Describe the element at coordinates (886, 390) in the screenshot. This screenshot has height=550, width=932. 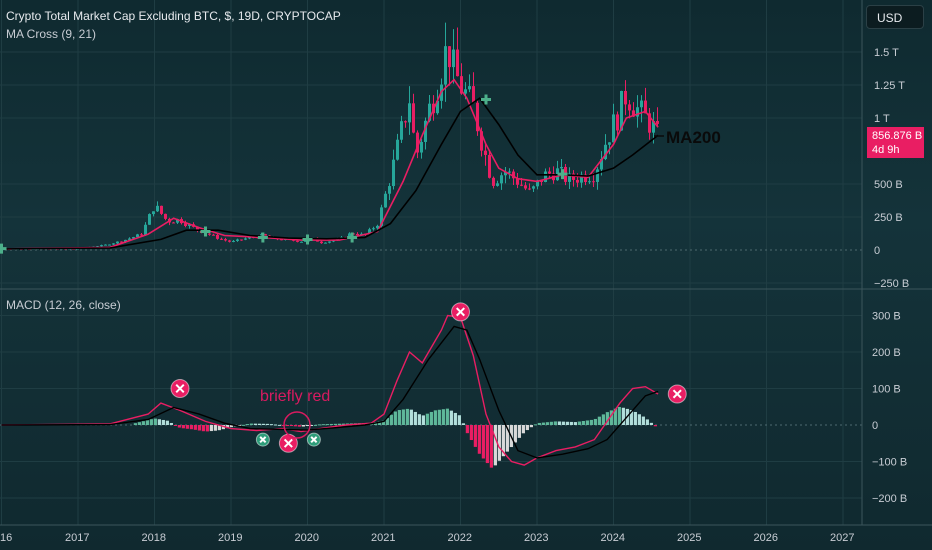
I see `macd-axis-label: 100 B` at that location.